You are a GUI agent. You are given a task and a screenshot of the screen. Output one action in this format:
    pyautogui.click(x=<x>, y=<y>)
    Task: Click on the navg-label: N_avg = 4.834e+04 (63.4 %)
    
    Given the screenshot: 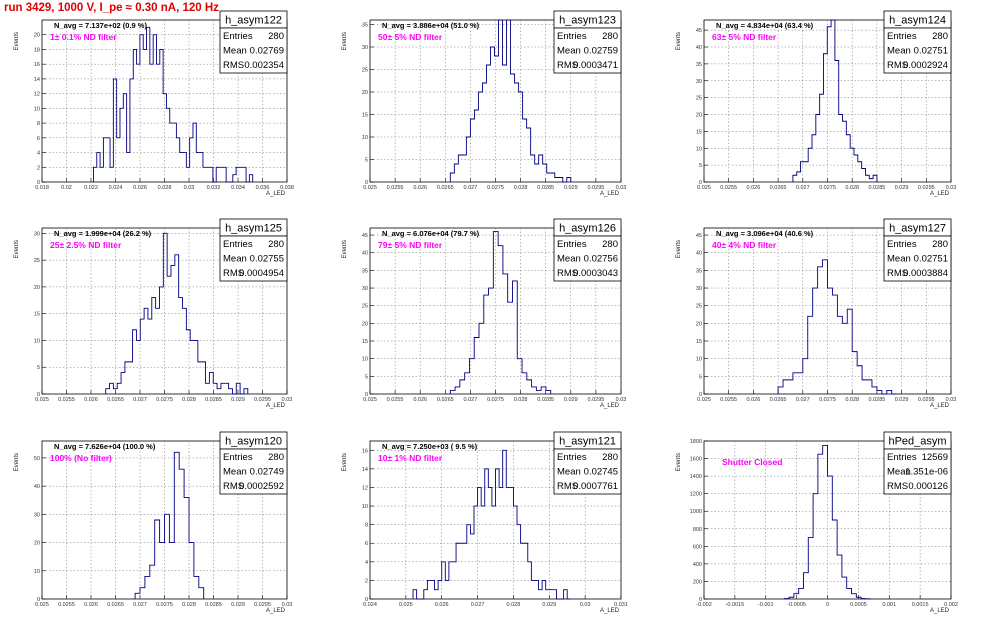 What is the action you would take?
    pyautogui.click(x=765, y=25)
    